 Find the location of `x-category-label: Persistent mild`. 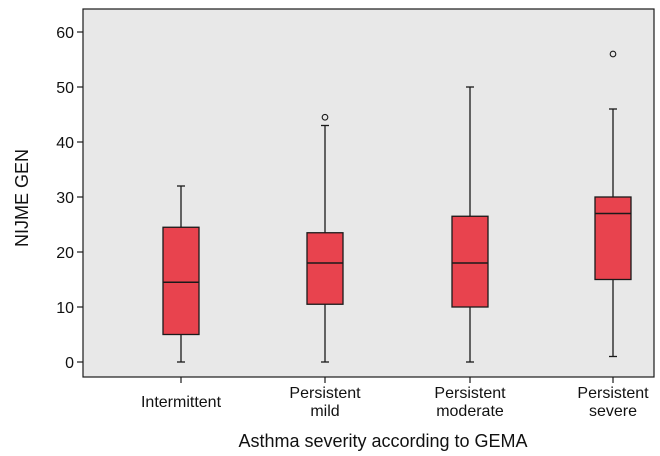

x-category-label: Persistent mild is located at coordinates (325, 402).